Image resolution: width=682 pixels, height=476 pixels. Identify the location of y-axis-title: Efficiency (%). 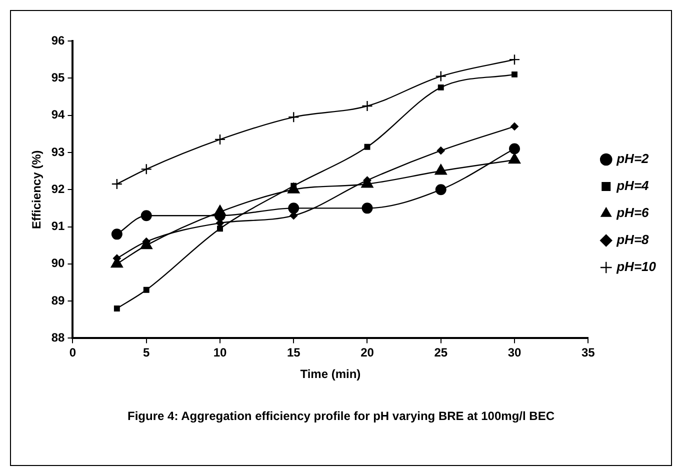
(37, 189).